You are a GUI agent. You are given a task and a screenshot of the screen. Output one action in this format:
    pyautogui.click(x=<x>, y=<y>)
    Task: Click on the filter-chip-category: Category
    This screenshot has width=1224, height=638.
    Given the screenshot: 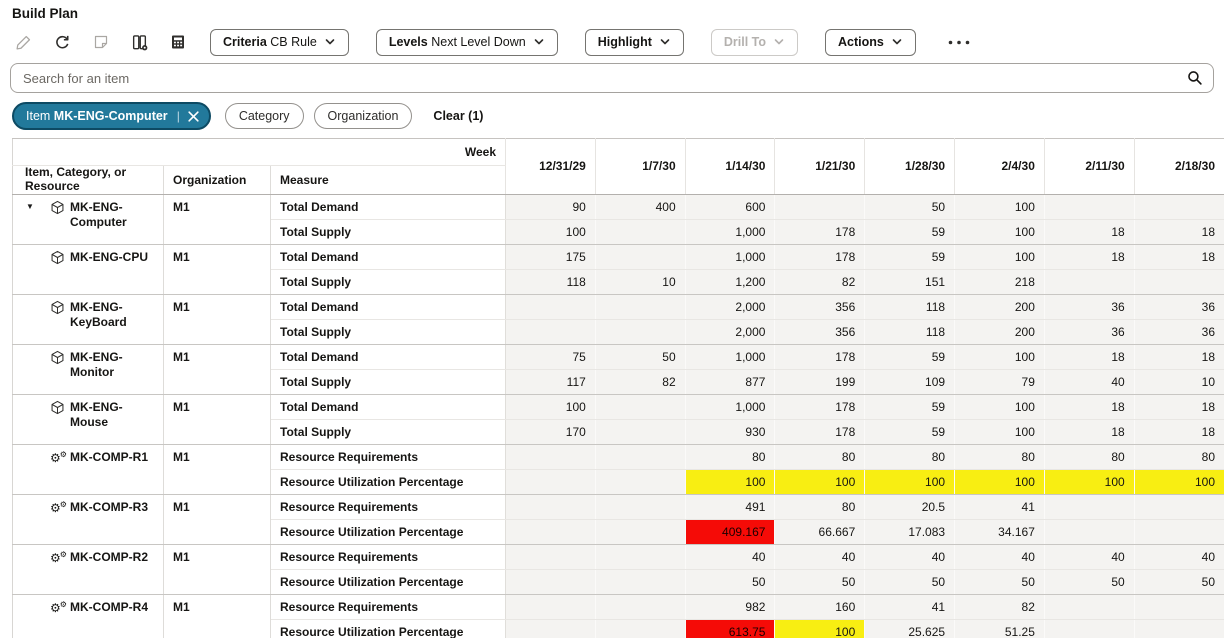 What is the action you would take?
    pyautogui.click(x=264, y=116)
    